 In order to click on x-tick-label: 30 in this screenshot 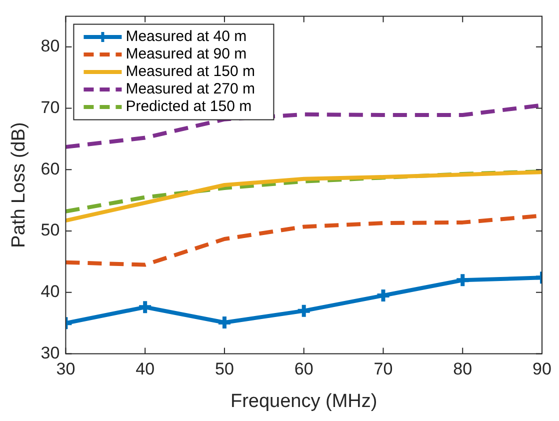, I will do `click(66, 369)`.